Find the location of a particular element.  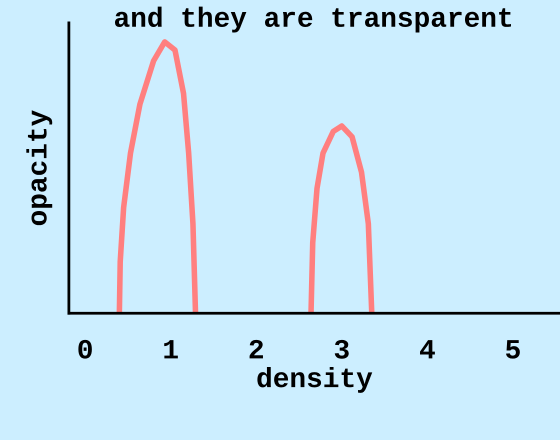

x-axis-title: density is located at coordinates (314, 379).